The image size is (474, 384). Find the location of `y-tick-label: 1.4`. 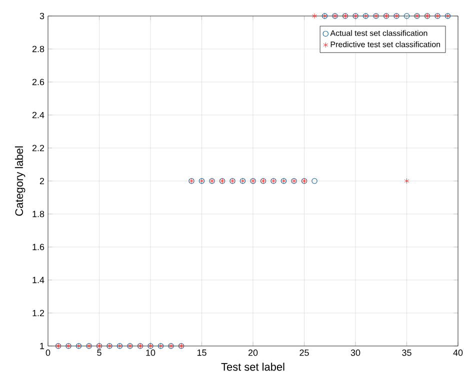

y-tick-label: 1.4 is located at coordinates (38, 280).